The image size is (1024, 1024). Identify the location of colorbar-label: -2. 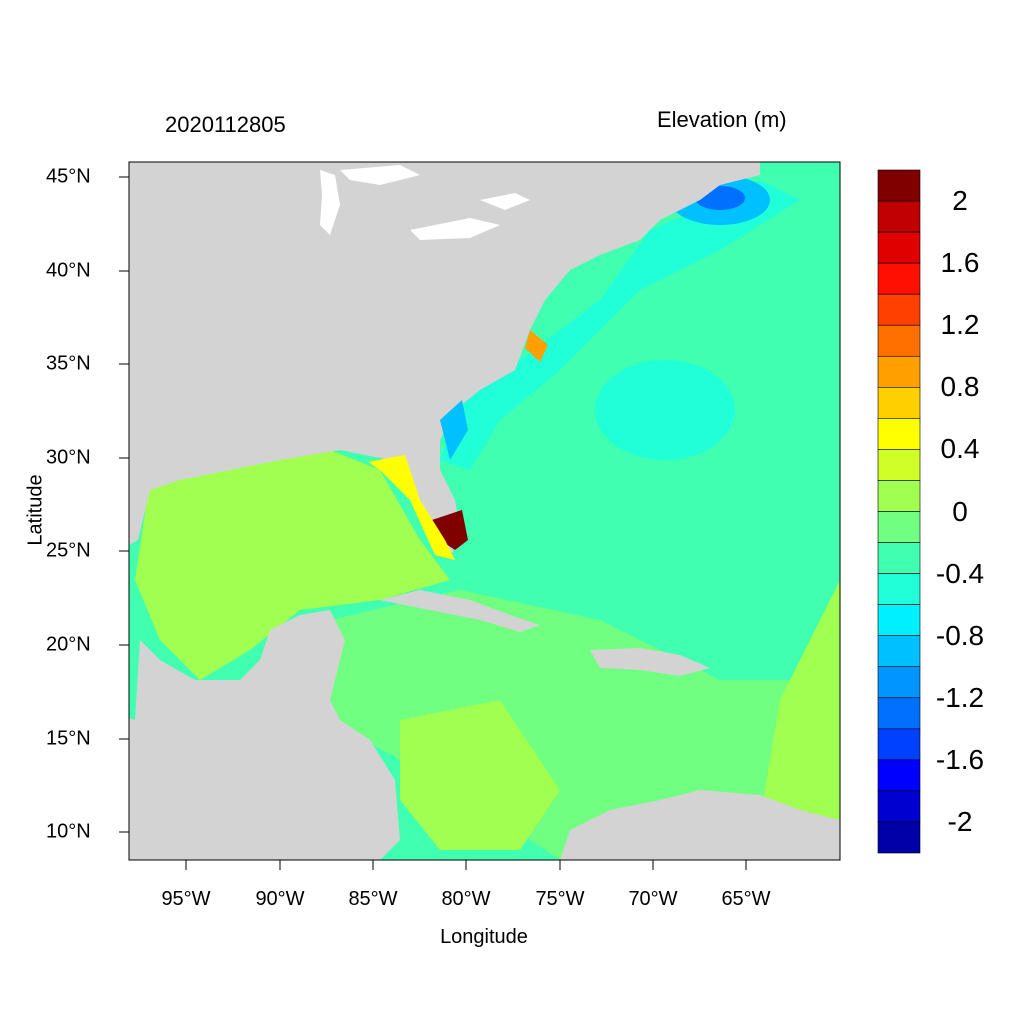
(960, 821).